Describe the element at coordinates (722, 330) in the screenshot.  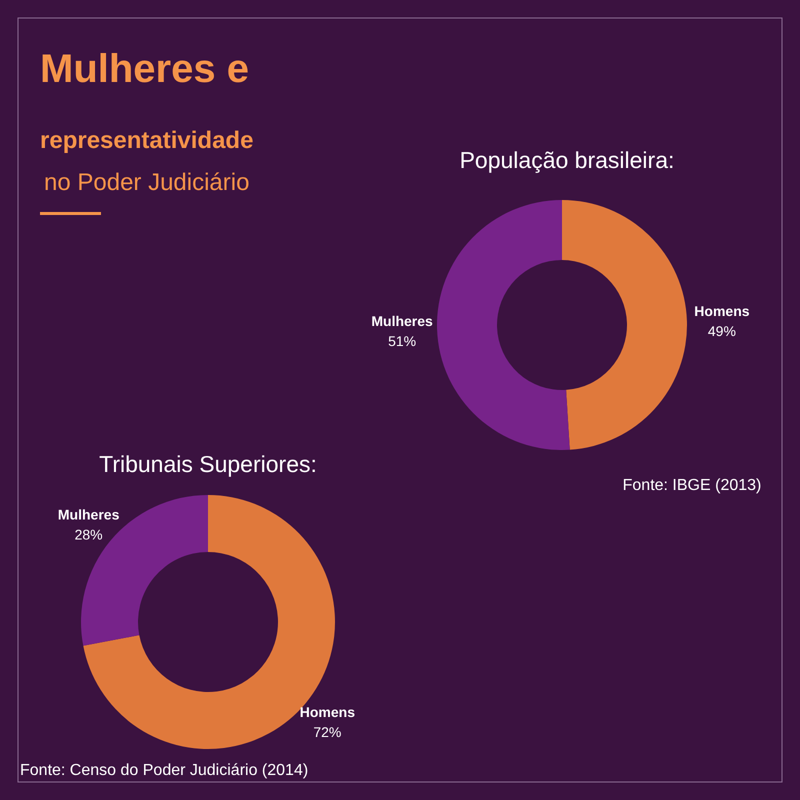
I see `data-label: 49%` at that location.